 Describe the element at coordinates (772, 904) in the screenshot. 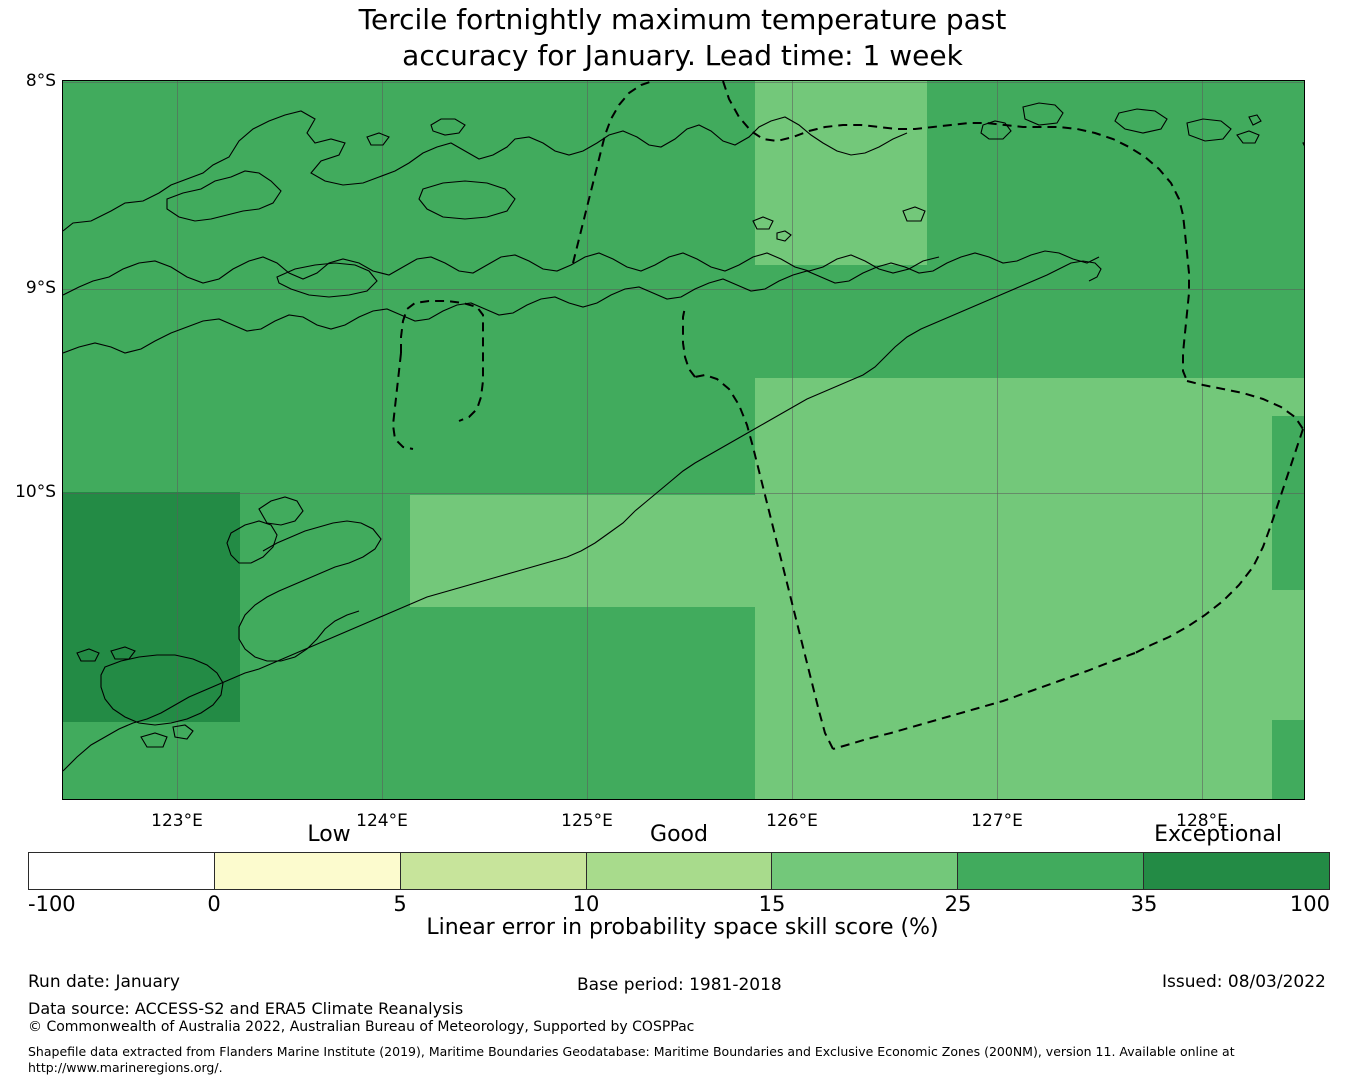

I see `colorbar-tick-15: 15` at that location.